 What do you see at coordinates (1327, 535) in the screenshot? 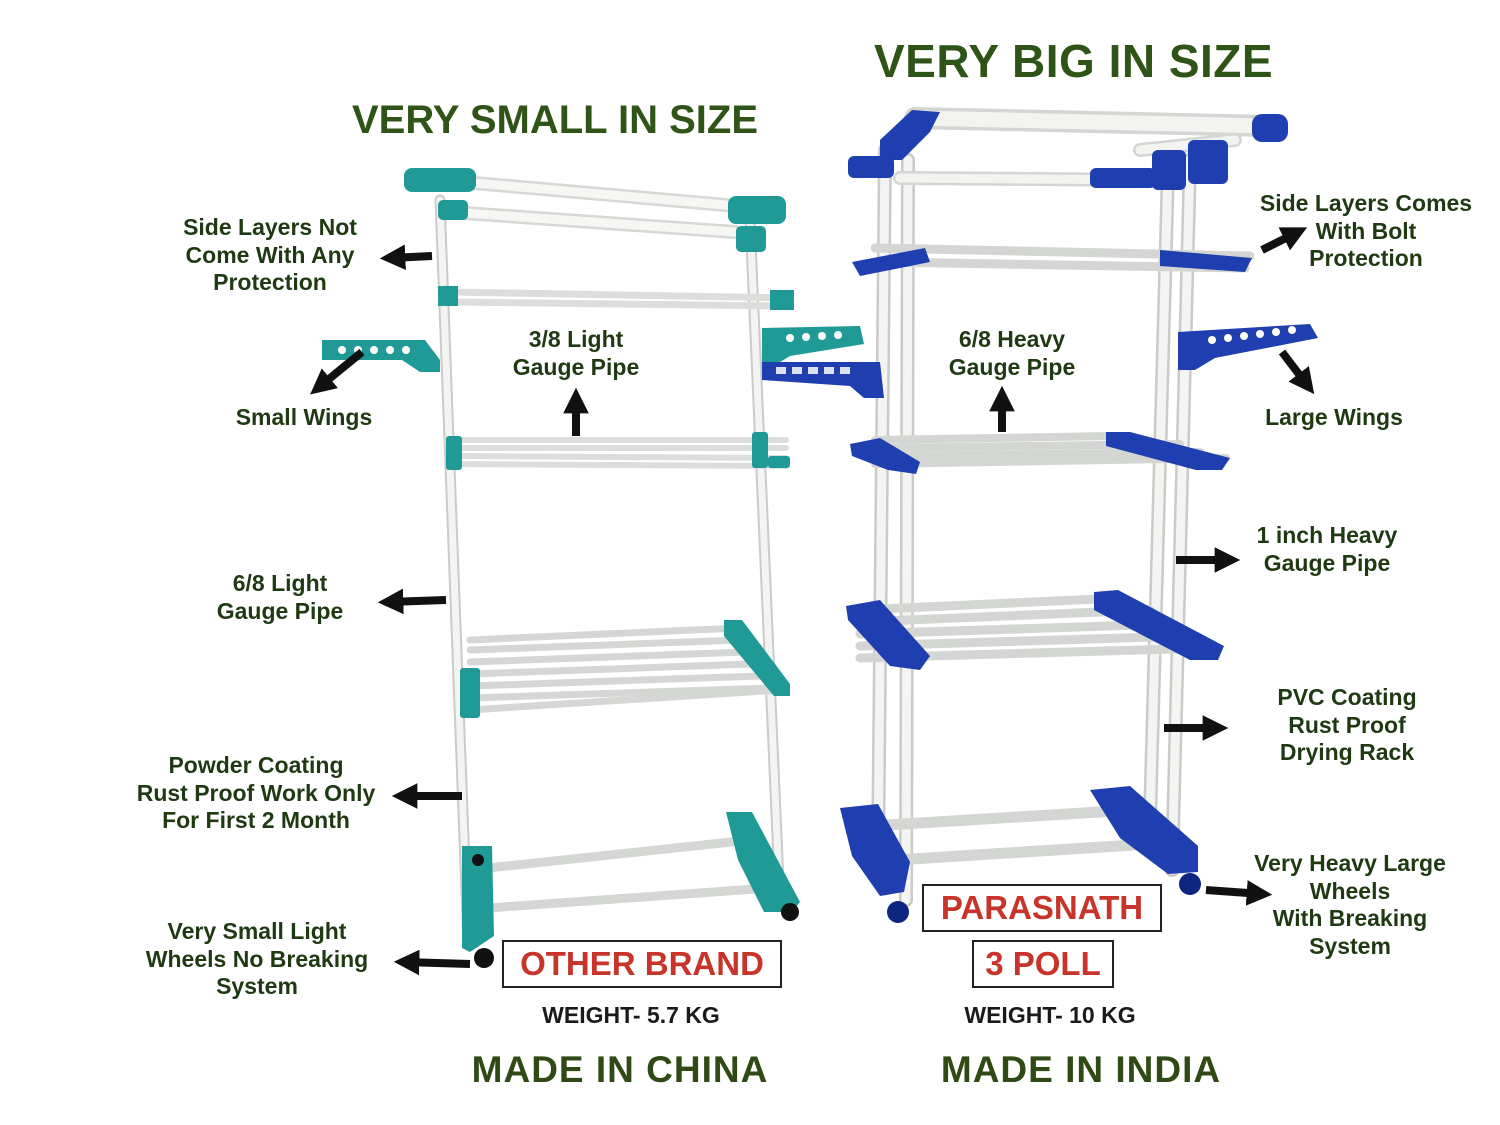
I see `label-line: 1 inch Heavy` at bounding box center [1327, 535].